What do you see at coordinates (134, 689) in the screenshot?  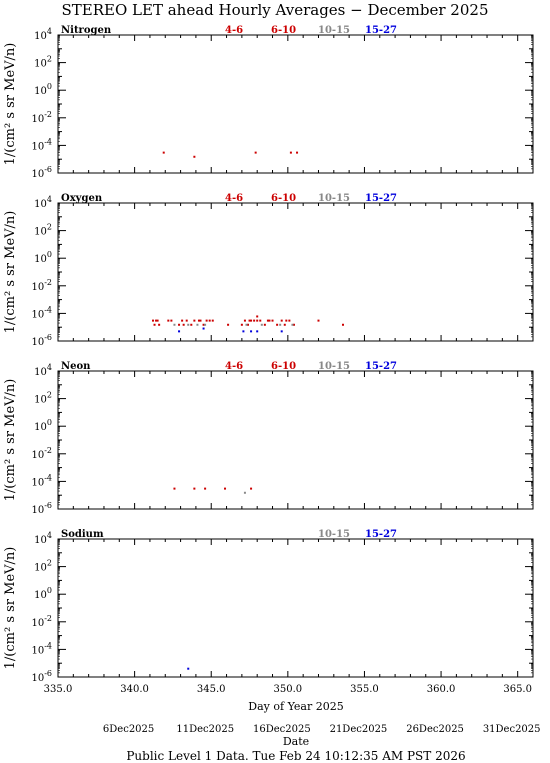 I see `x-tick-label: 340.0` at bounding box center [134, 689].